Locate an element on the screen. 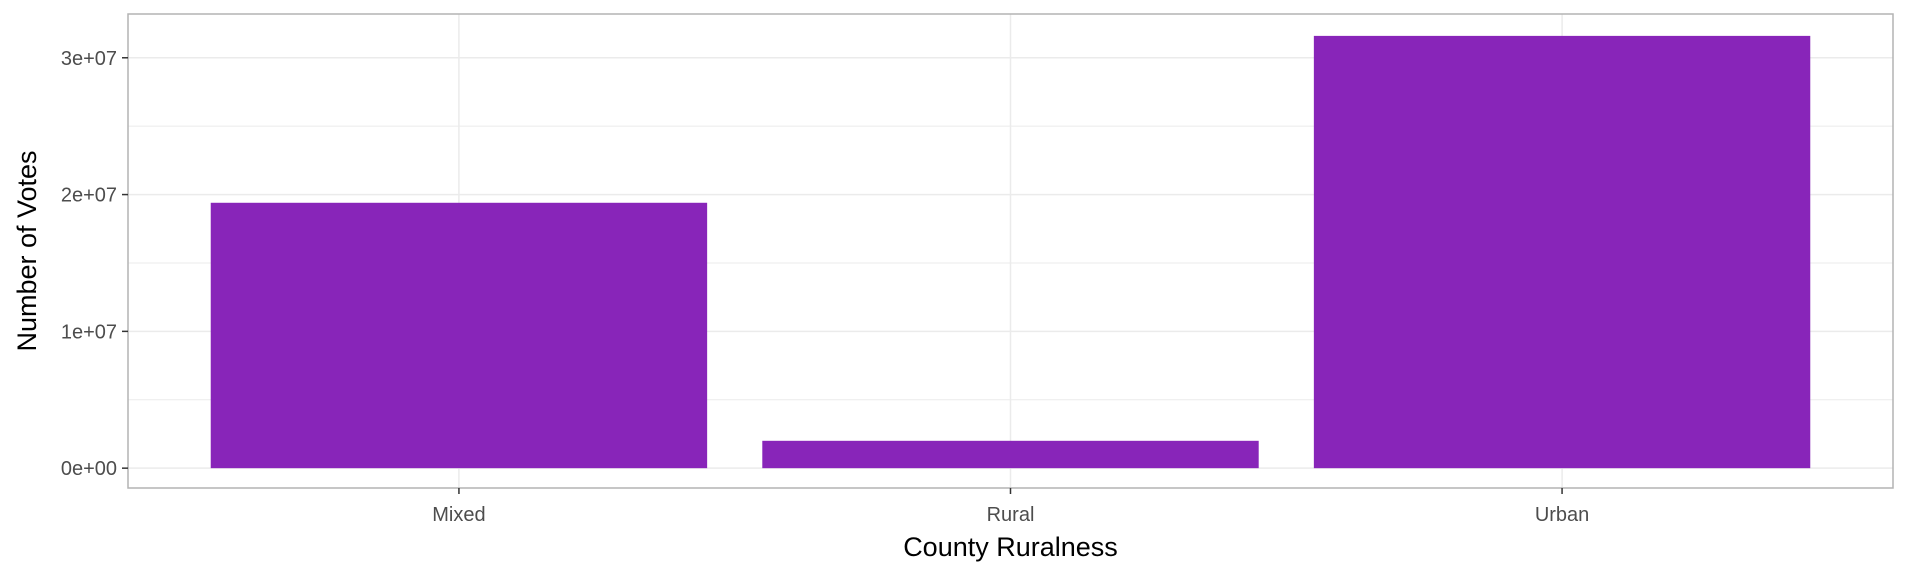 This screenshot has width=1920, height=576. y-tick-label: 1e+07 is located at coordinates (89, 332).